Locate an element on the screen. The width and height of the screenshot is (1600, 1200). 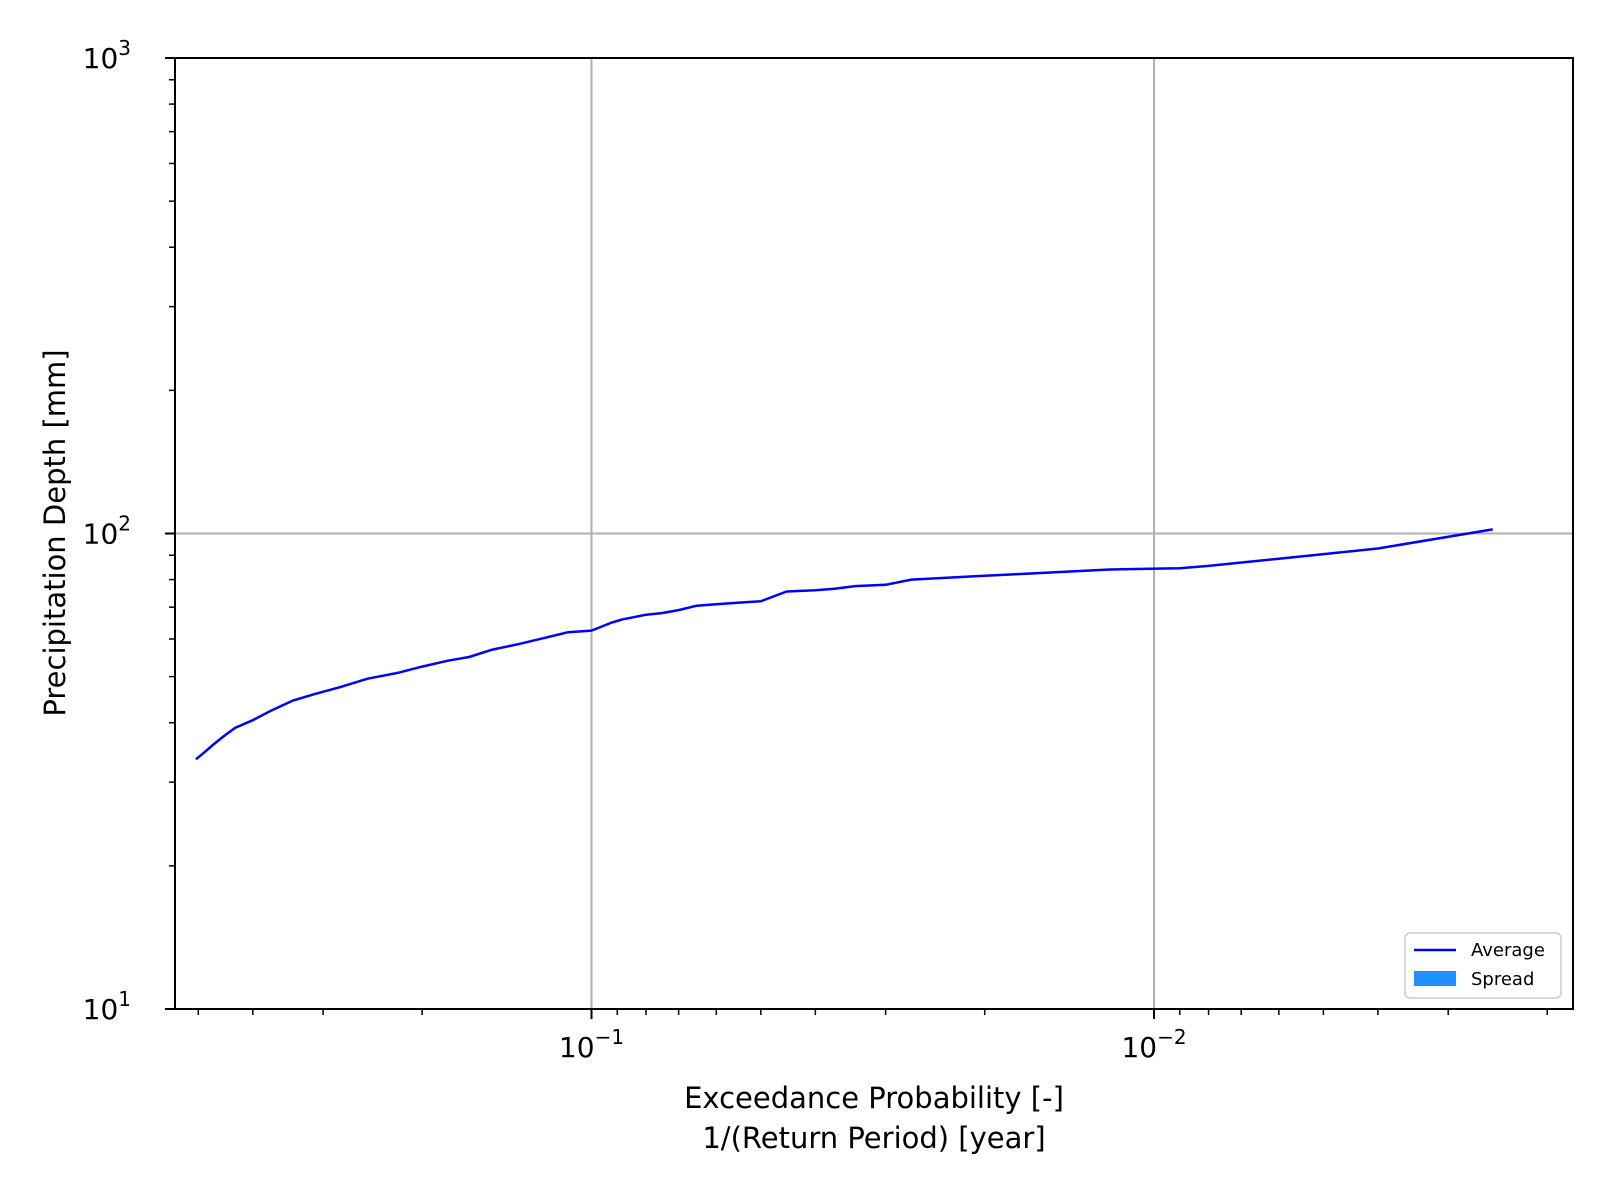
y-tick-label: 10² is located at coordinates (107, 531).